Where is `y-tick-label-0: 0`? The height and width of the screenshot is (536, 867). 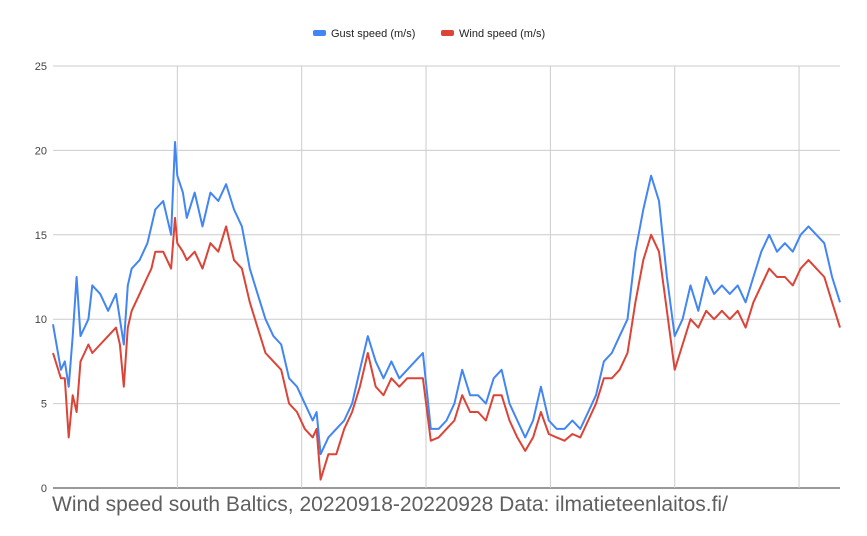 y-tick-label-0: 0 is located at coordinates (44, 489).